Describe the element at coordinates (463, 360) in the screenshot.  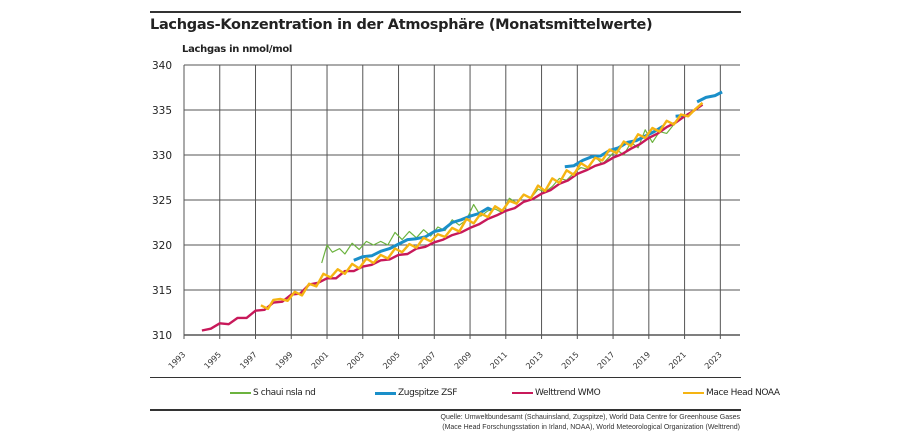
I see `x-tick-label: 2009` at that location.